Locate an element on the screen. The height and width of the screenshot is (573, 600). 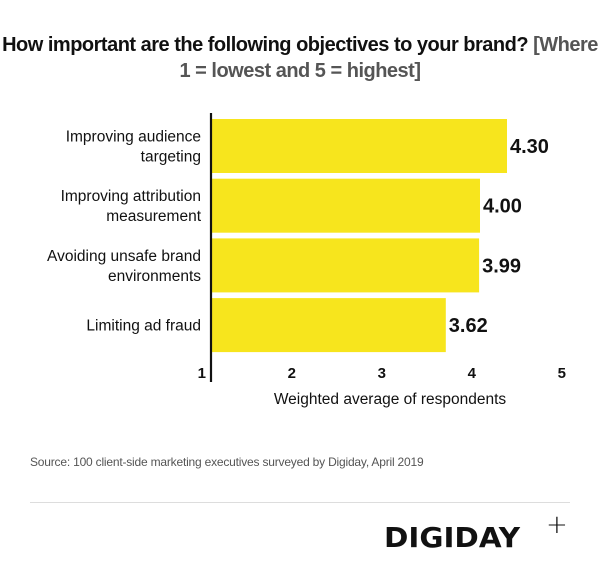
digiday-logo: DIGIDAY is located at coordinates (452, 537).